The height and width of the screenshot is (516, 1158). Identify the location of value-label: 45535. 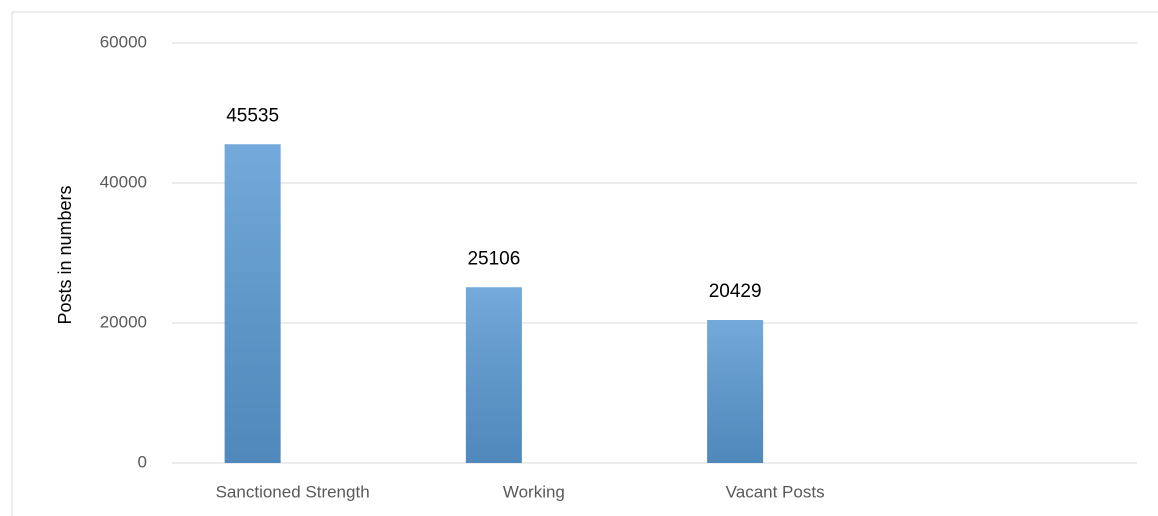
(252, 115).